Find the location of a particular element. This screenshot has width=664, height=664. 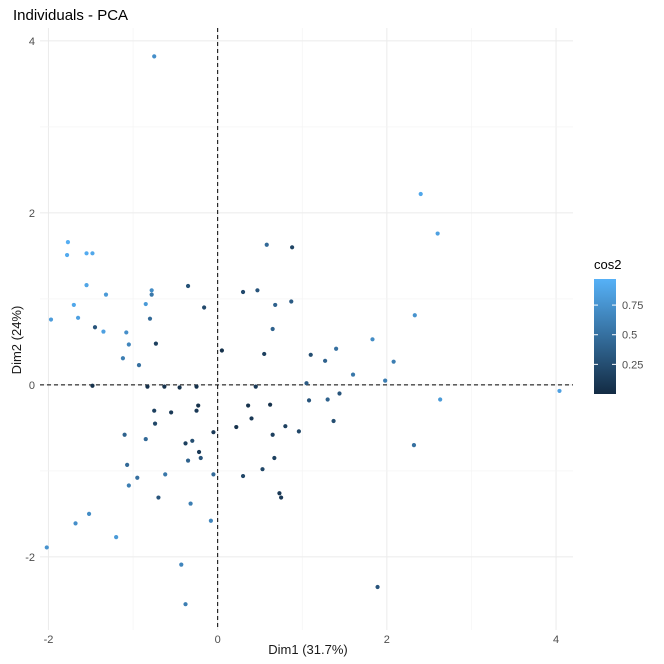

color-legend: cos2 0.25 0.5 0.75 is located at coordinates (618, 325).